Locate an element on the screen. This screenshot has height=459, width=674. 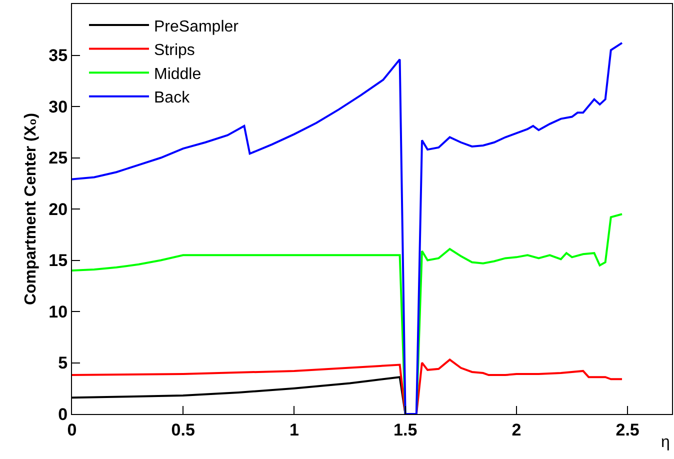
y-tick-label: 10 is located at coordinates (58, 312).